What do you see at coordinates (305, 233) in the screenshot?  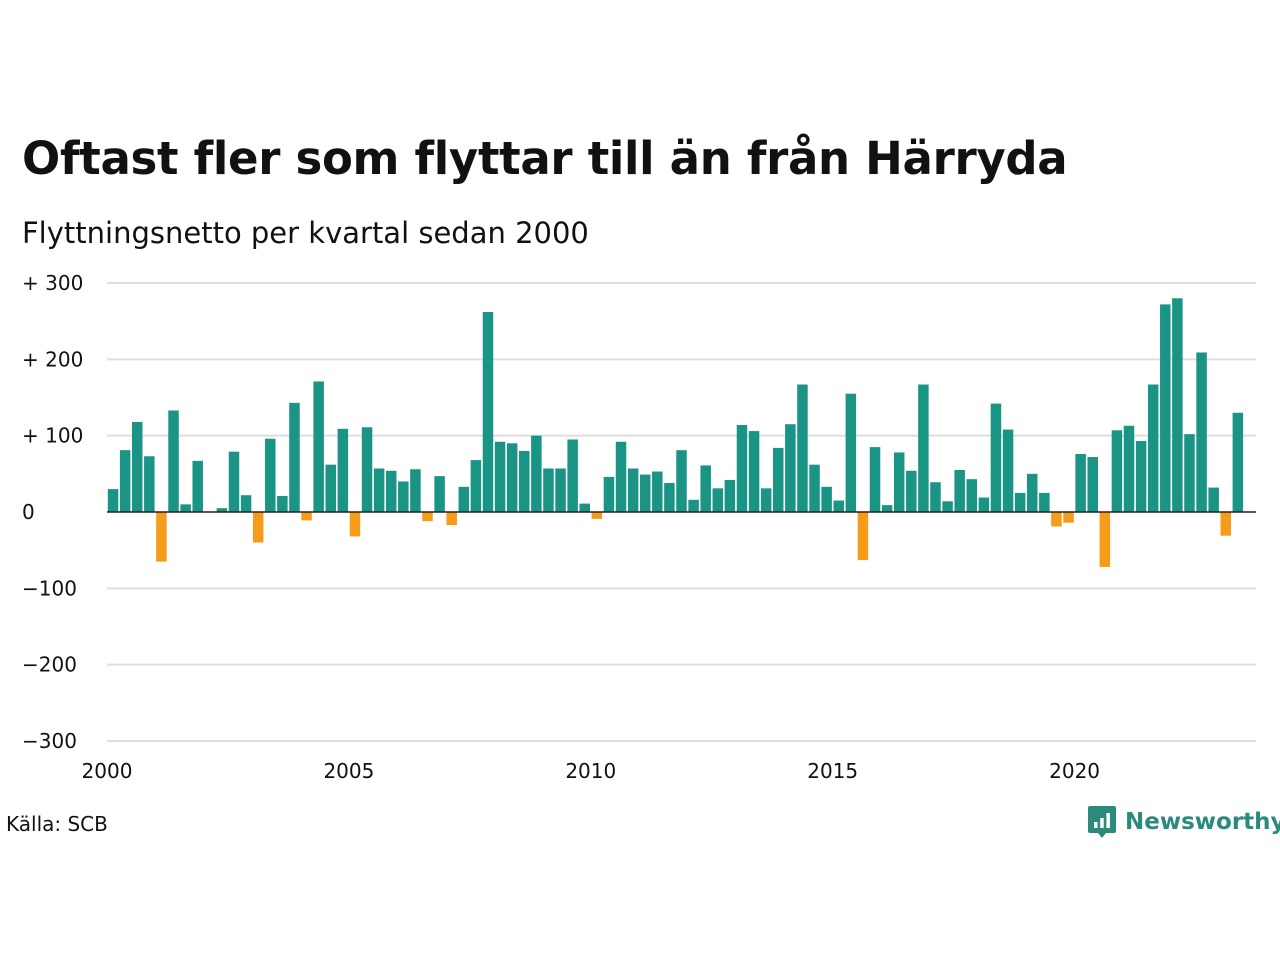 I see `chart-subtitle: Flyttningsnetto per kvartal sedan 2000` at bounding box center [305, 233].